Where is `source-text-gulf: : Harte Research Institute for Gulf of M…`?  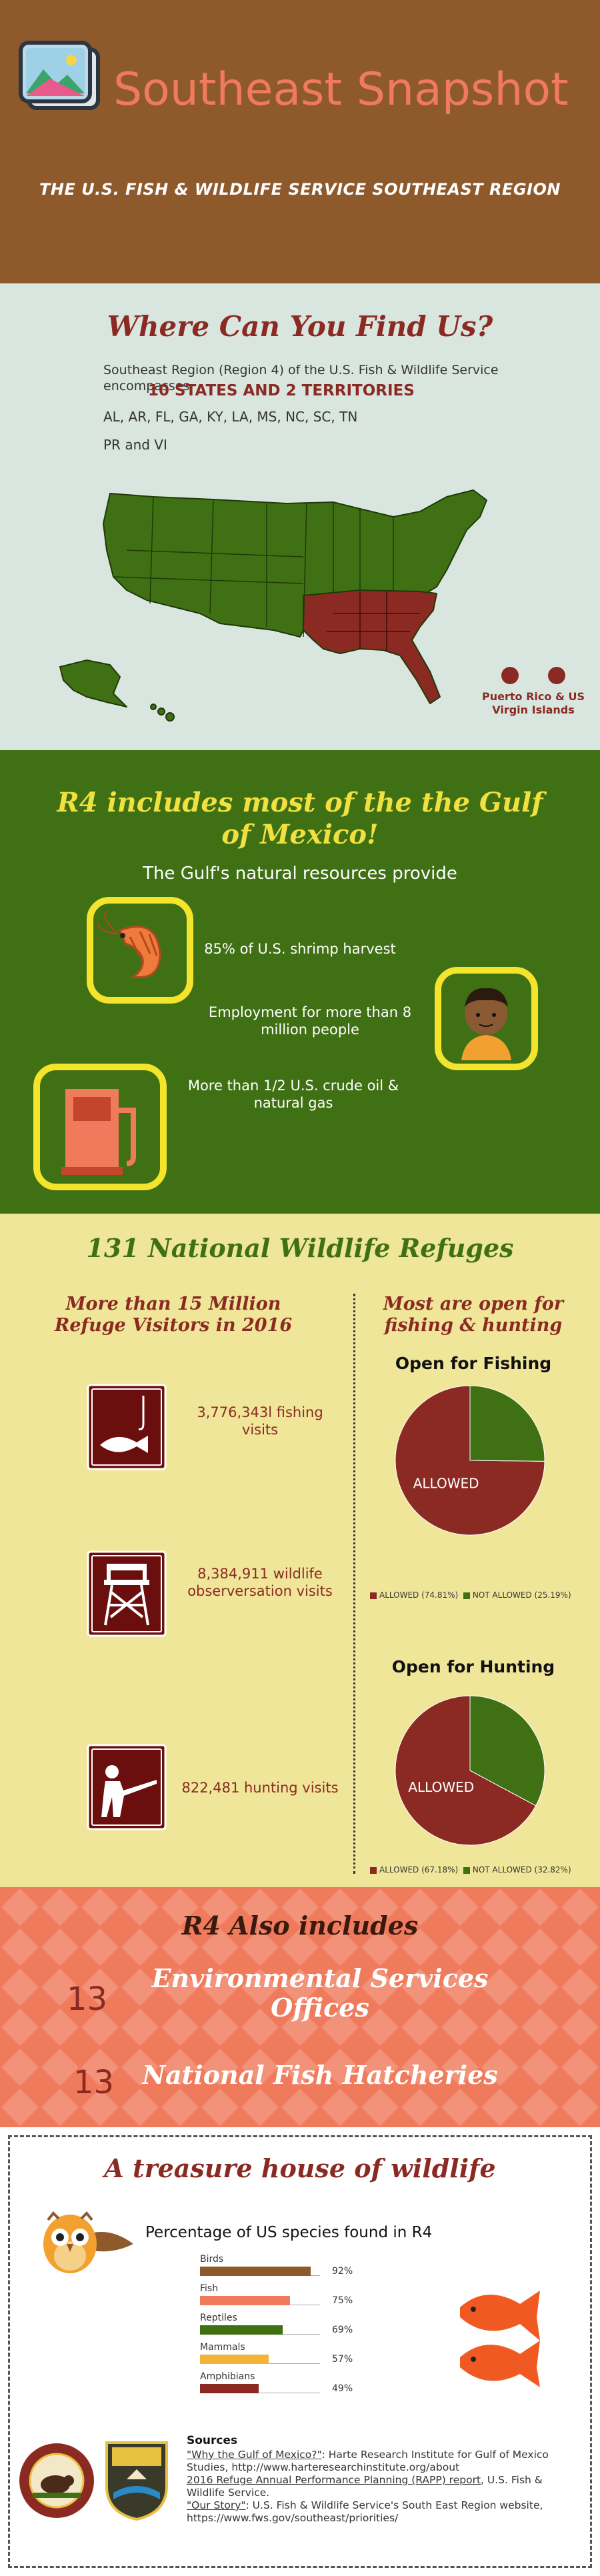 source-text-gulf: : Harte Research Institute for Gulf of M… is located at coordinates (368, 2461).